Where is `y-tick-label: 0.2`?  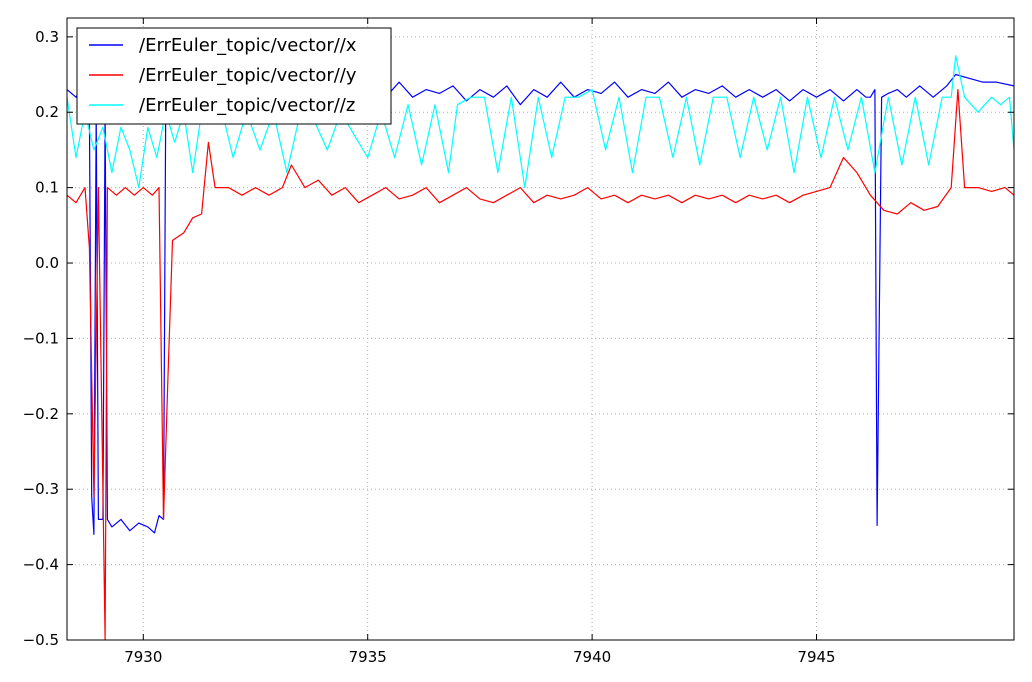
y-tick-label: 0.2 is located at coordinates (47, 112).